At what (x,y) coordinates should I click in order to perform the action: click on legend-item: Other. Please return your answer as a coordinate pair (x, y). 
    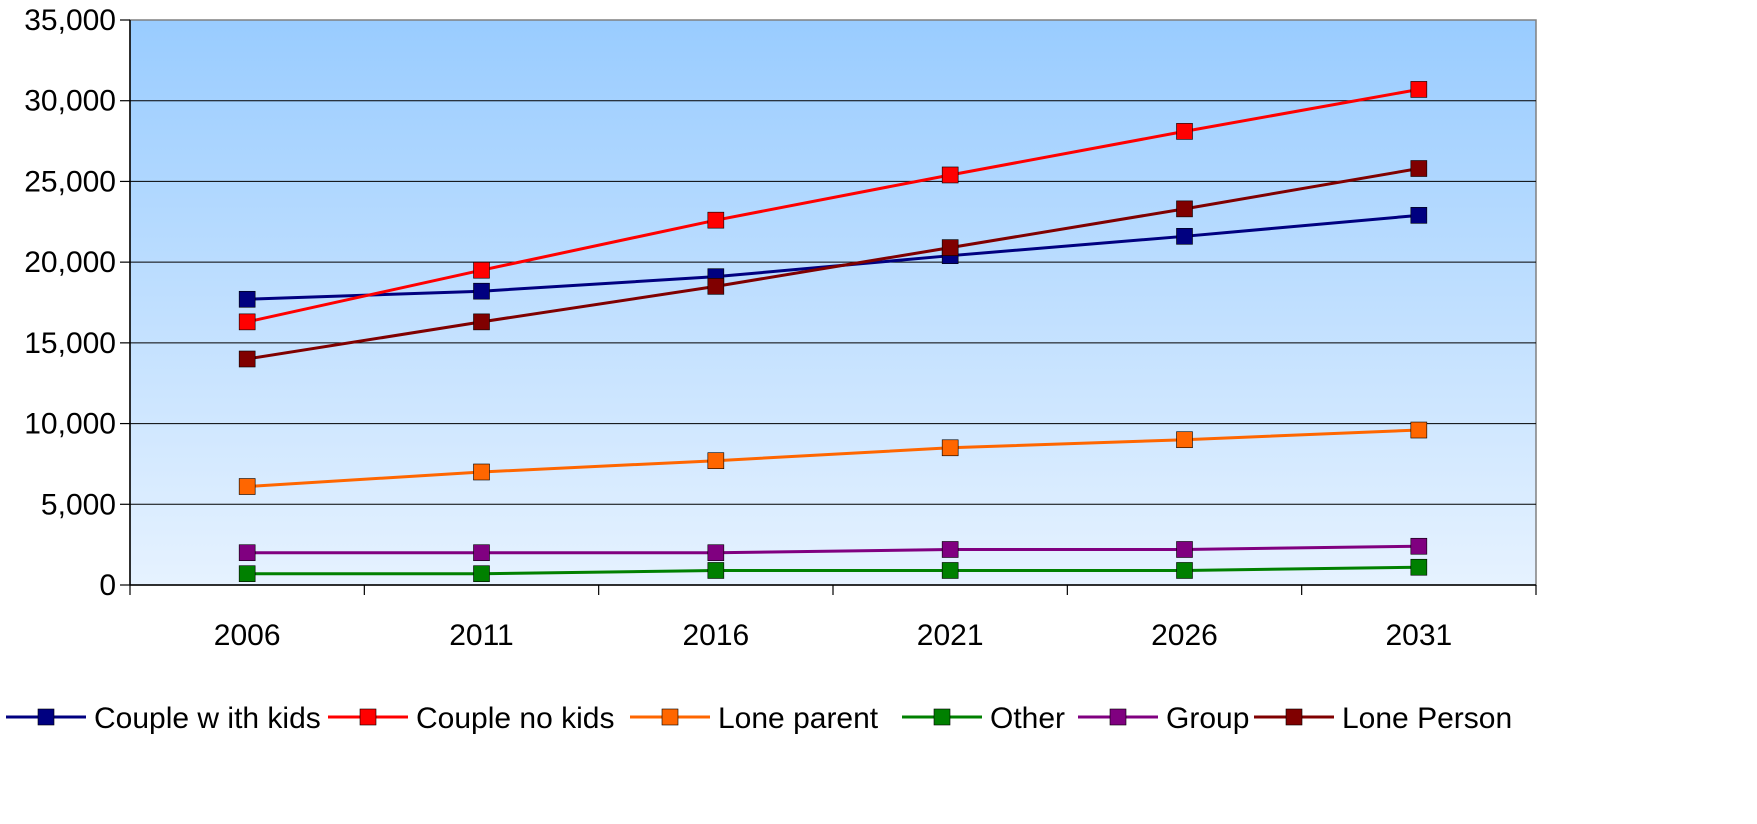
    Looking at the image, I should click on (983, 718).